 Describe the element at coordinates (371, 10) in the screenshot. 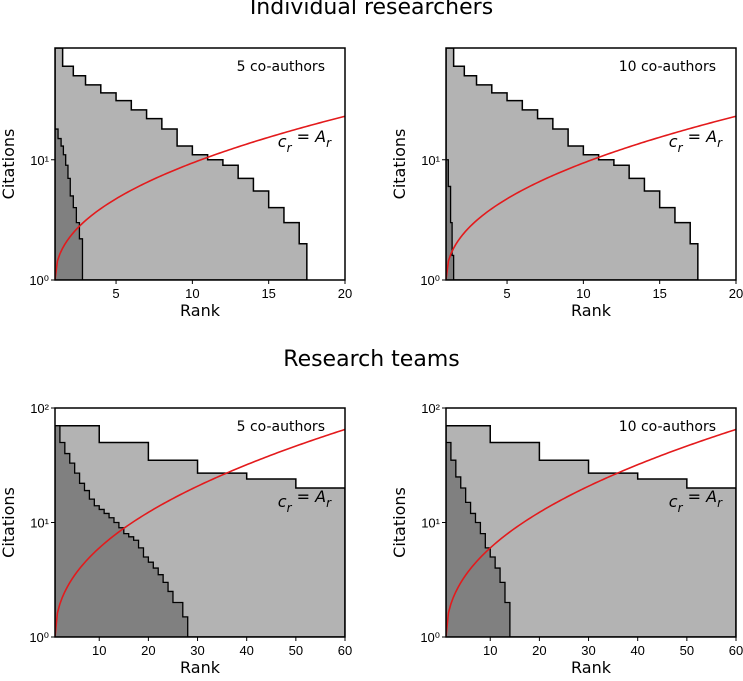

I see `section-title-individual: Individual researchers` at that location.